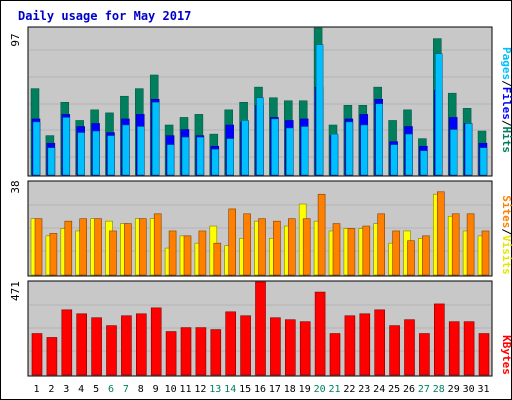 Image resolution: width=512 pixels, height=400 pixels. I want to click on hits-panel-legend: Pages/Files/Hits, so click(506, 100).